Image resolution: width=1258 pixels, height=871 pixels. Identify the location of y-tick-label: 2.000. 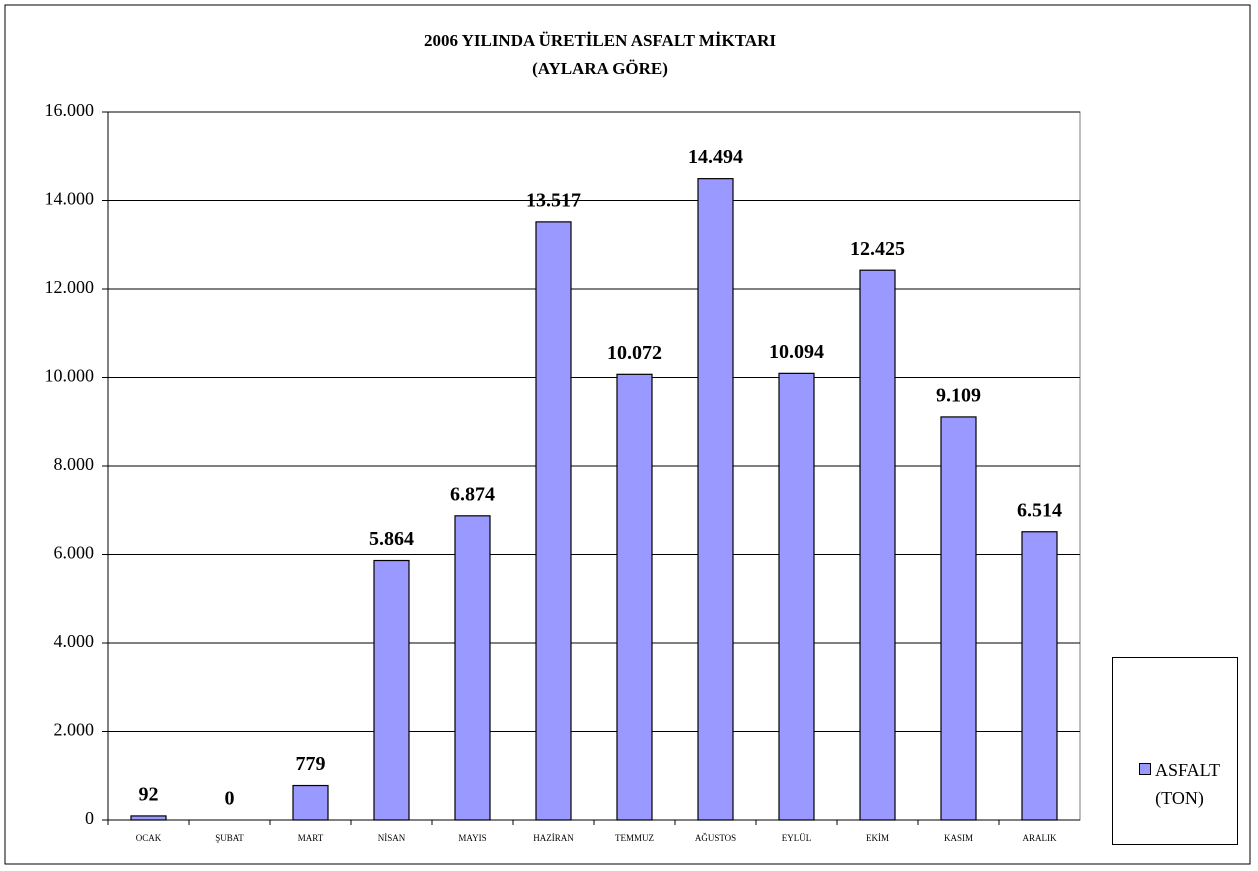
(74, 730).